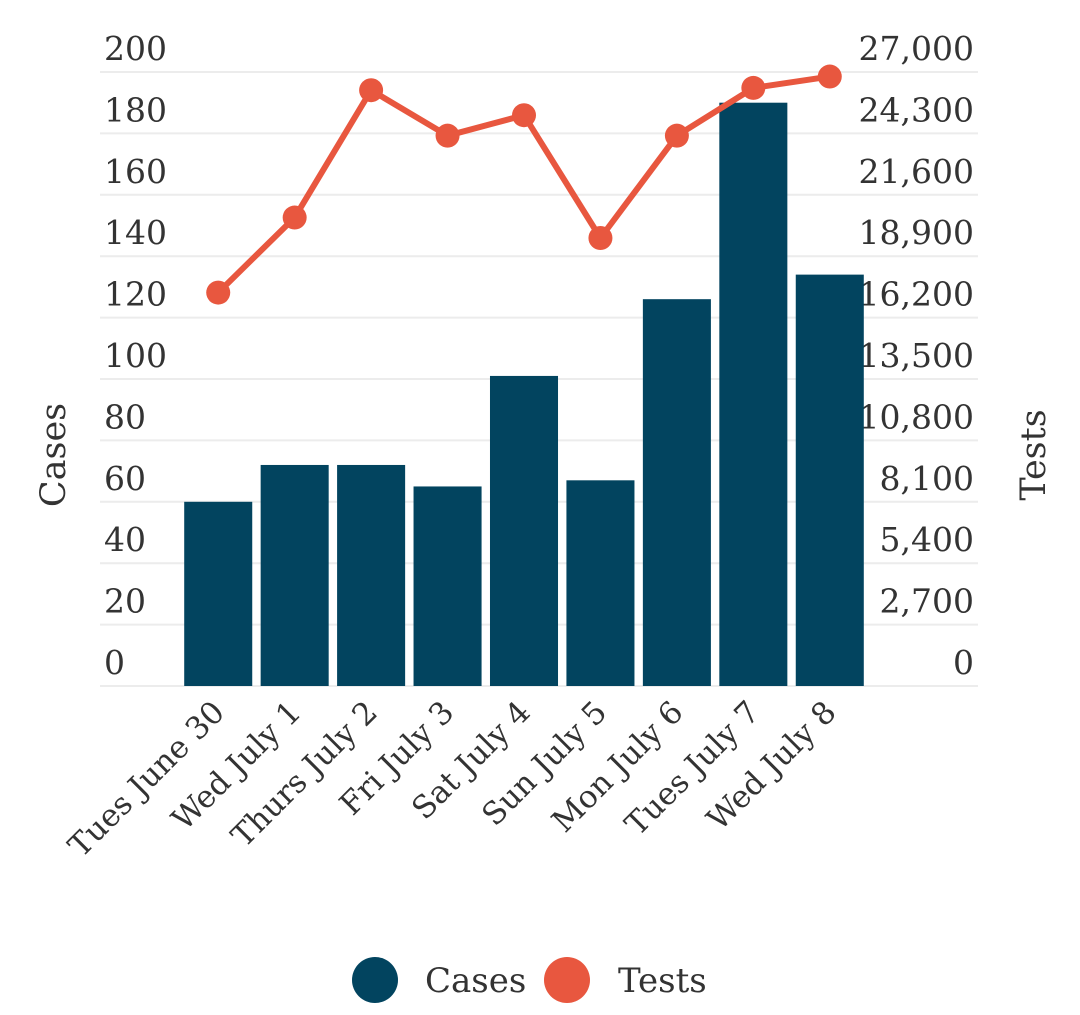 This screenshot has width=1080, height=1015. I want to click on y-tick-label: 140, so click(135, 232).